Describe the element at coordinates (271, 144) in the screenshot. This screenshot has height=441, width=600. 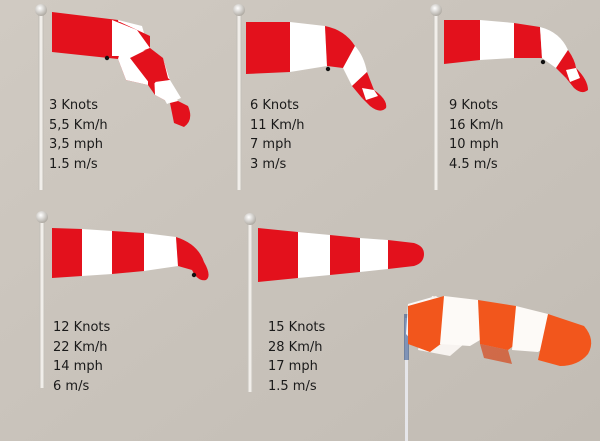
I see `mph-text: 7 mph` at that location.